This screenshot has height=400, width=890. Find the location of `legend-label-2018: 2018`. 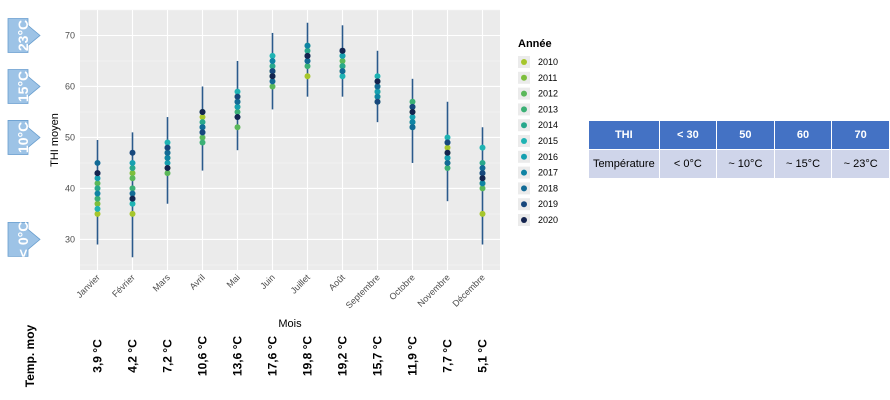

legend-label-2018: 2018 is located at coordinates (548, 188).